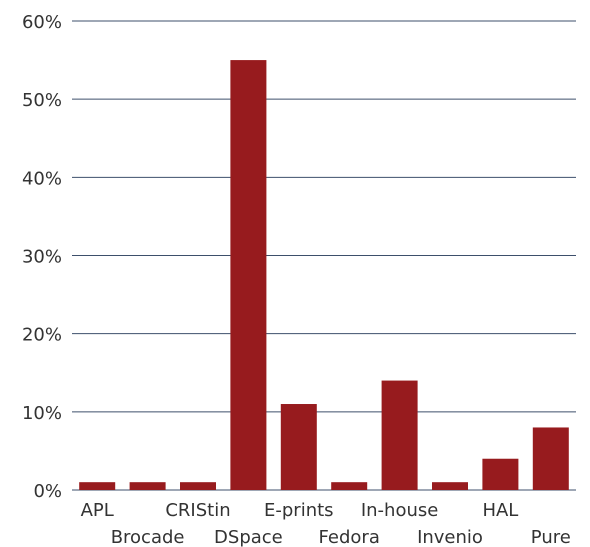  What do you see at coordinates (97, 486) in the screenshot?
I see `bar-apl` at bounding box center [97, 486].